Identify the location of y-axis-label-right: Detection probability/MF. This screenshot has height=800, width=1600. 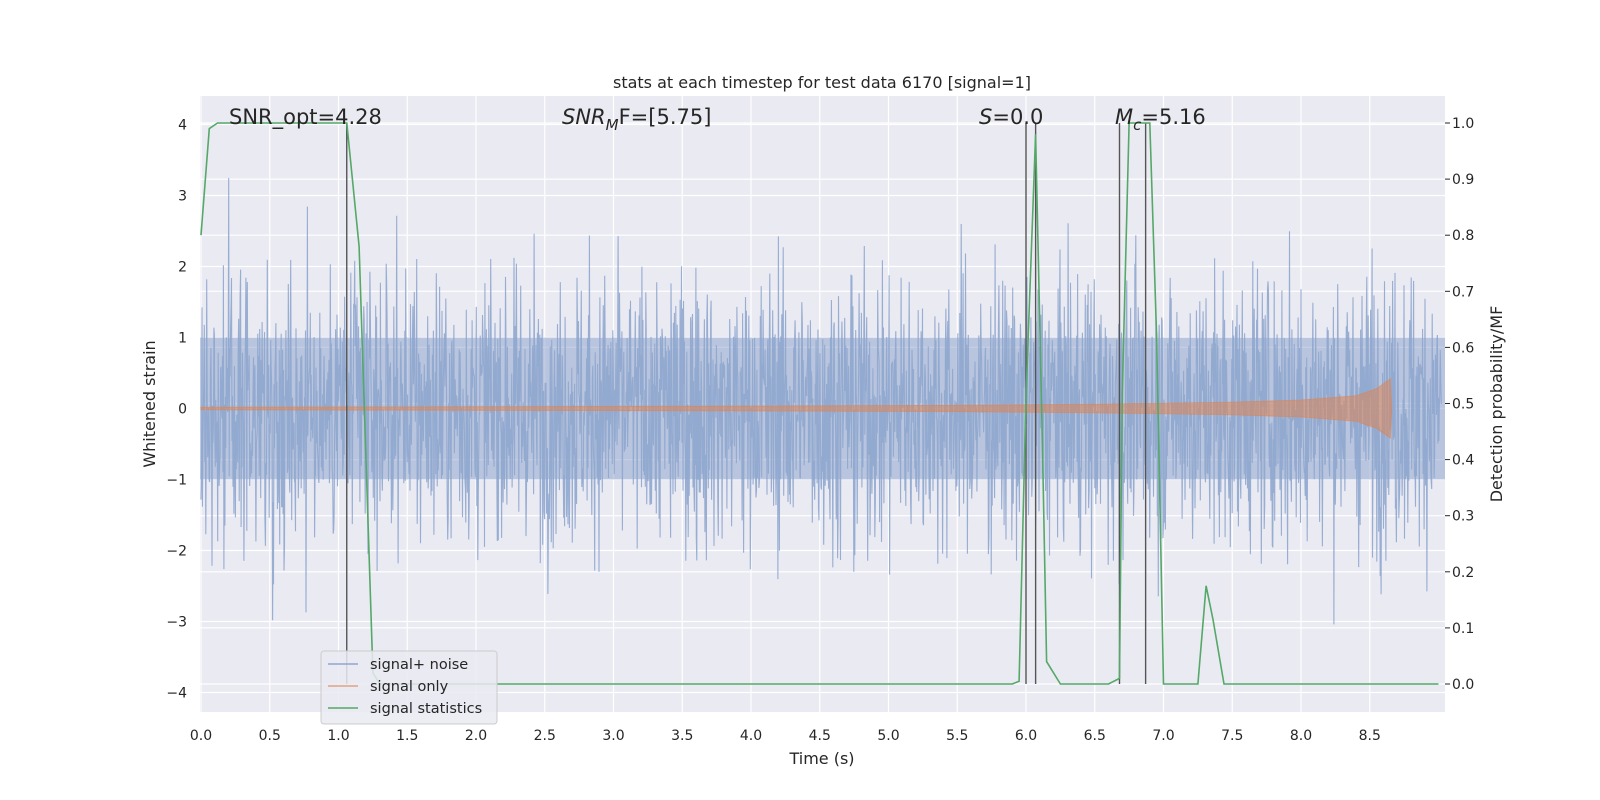
(1496, 404).